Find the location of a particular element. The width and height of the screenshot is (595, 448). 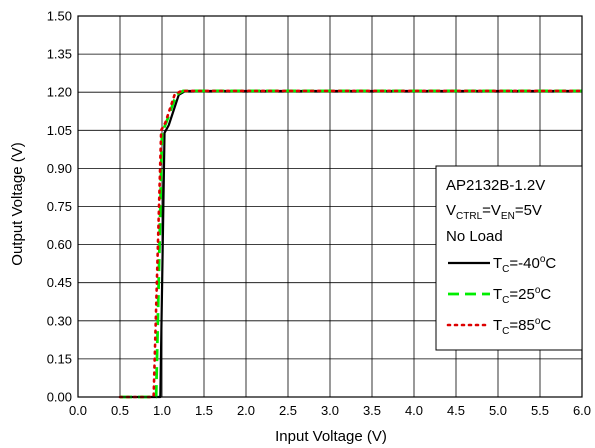

x-tick-label: 3.0 is located at coordinates (330, 410).